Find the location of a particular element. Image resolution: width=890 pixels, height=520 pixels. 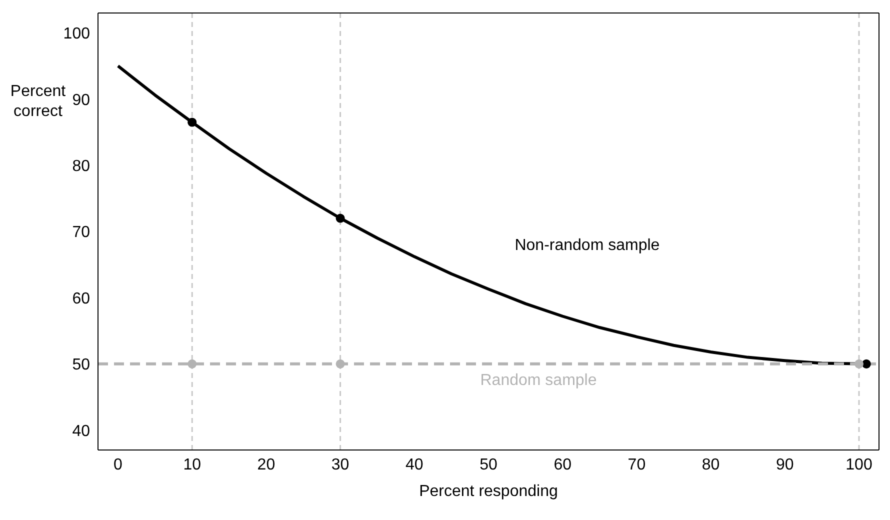

x-tick-label: 0 is located at coordinates (118, 465).